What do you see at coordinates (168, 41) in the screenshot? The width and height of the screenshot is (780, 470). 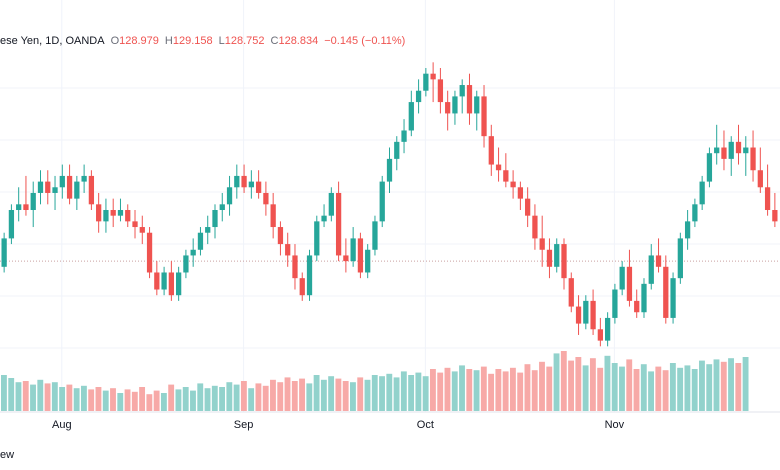 I see `high-label: H` at bounding box center [168, 41].